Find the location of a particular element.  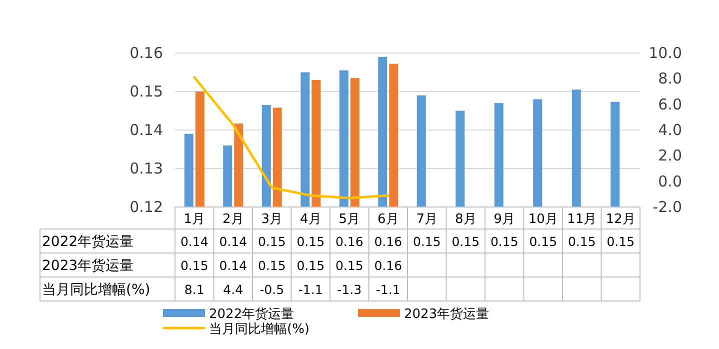

legend-label: 2022年货运量 is located at coordinates (251, 314).